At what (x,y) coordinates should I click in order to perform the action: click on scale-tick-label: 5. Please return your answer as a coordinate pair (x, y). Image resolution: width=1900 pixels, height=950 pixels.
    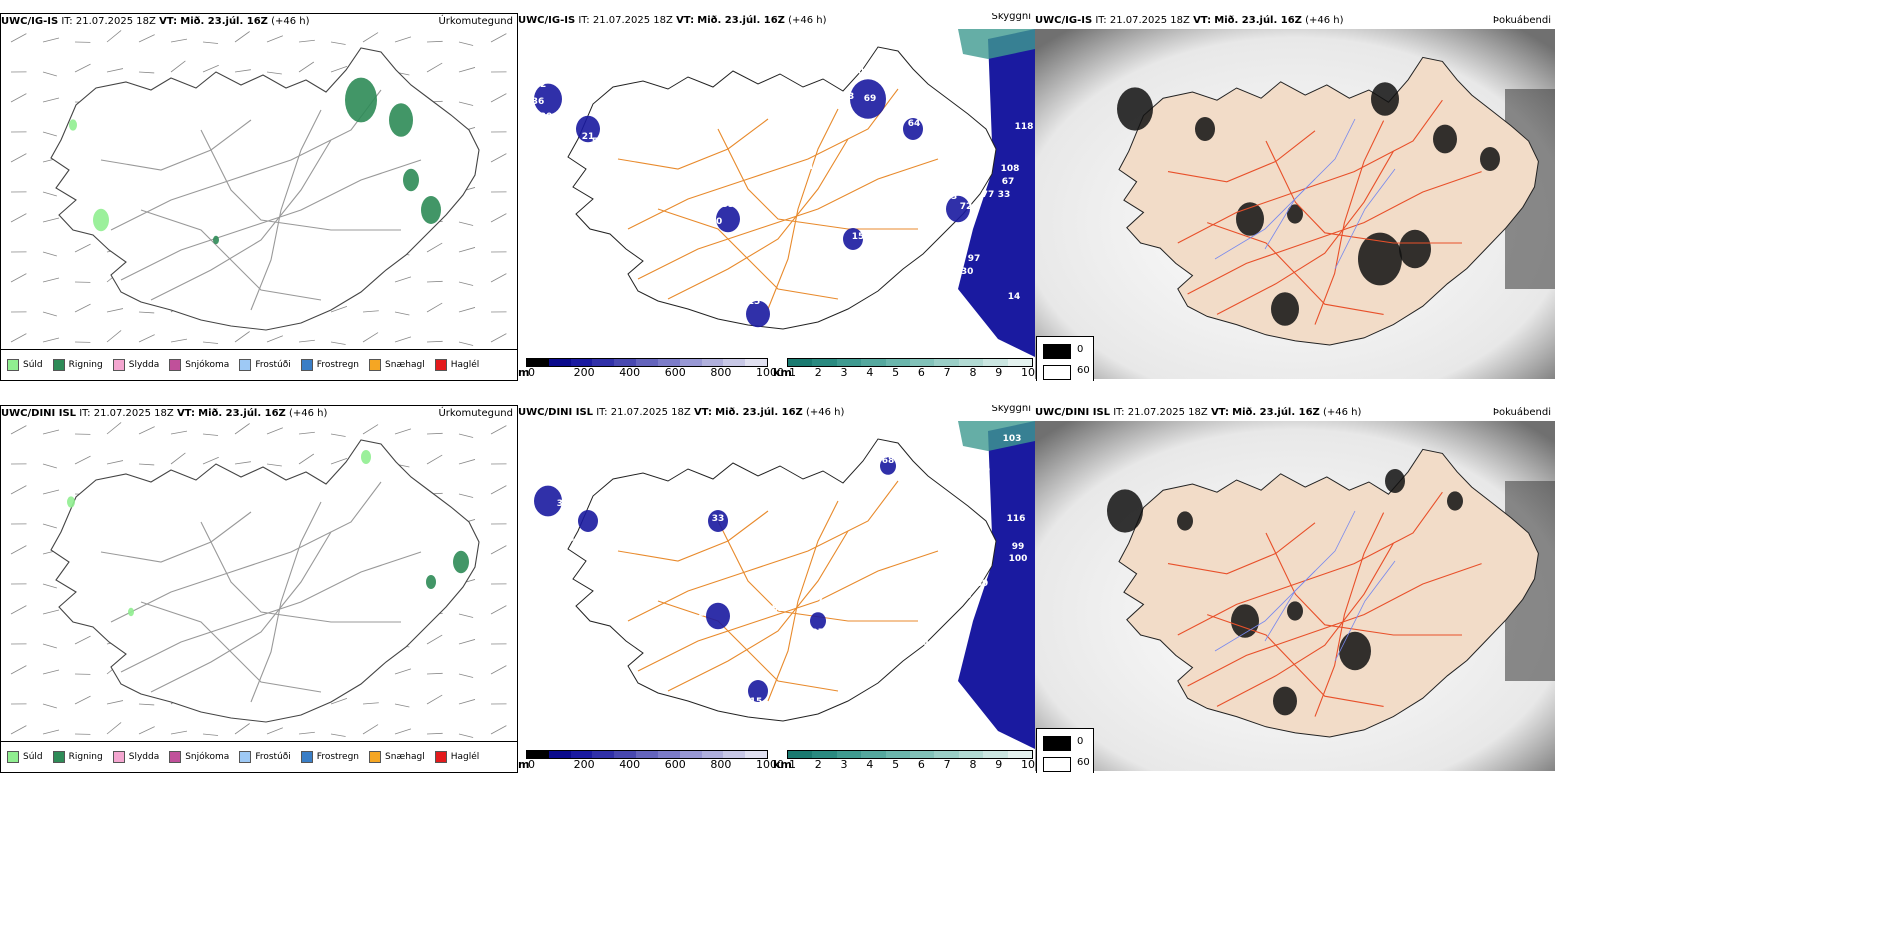
    Looking at the image, I should click on (896, 372).